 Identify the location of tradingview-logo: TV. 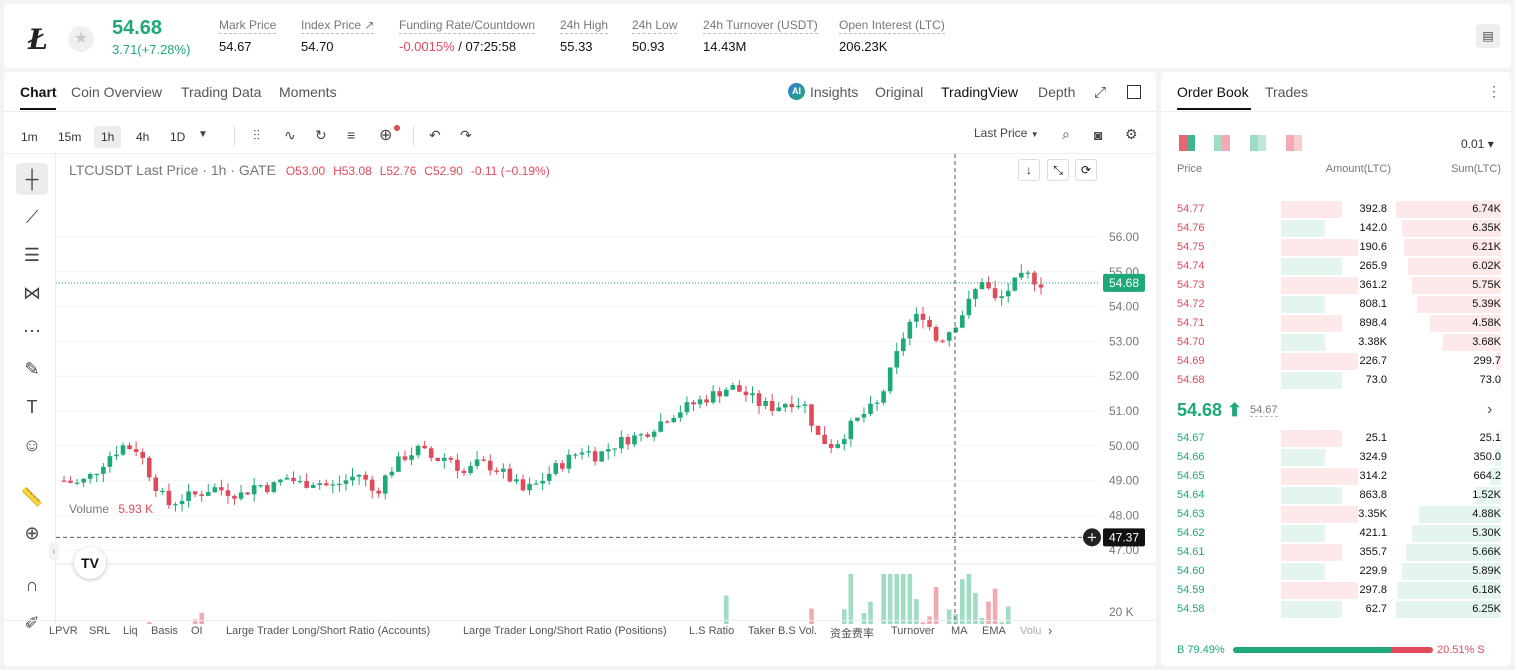
(90, 563).